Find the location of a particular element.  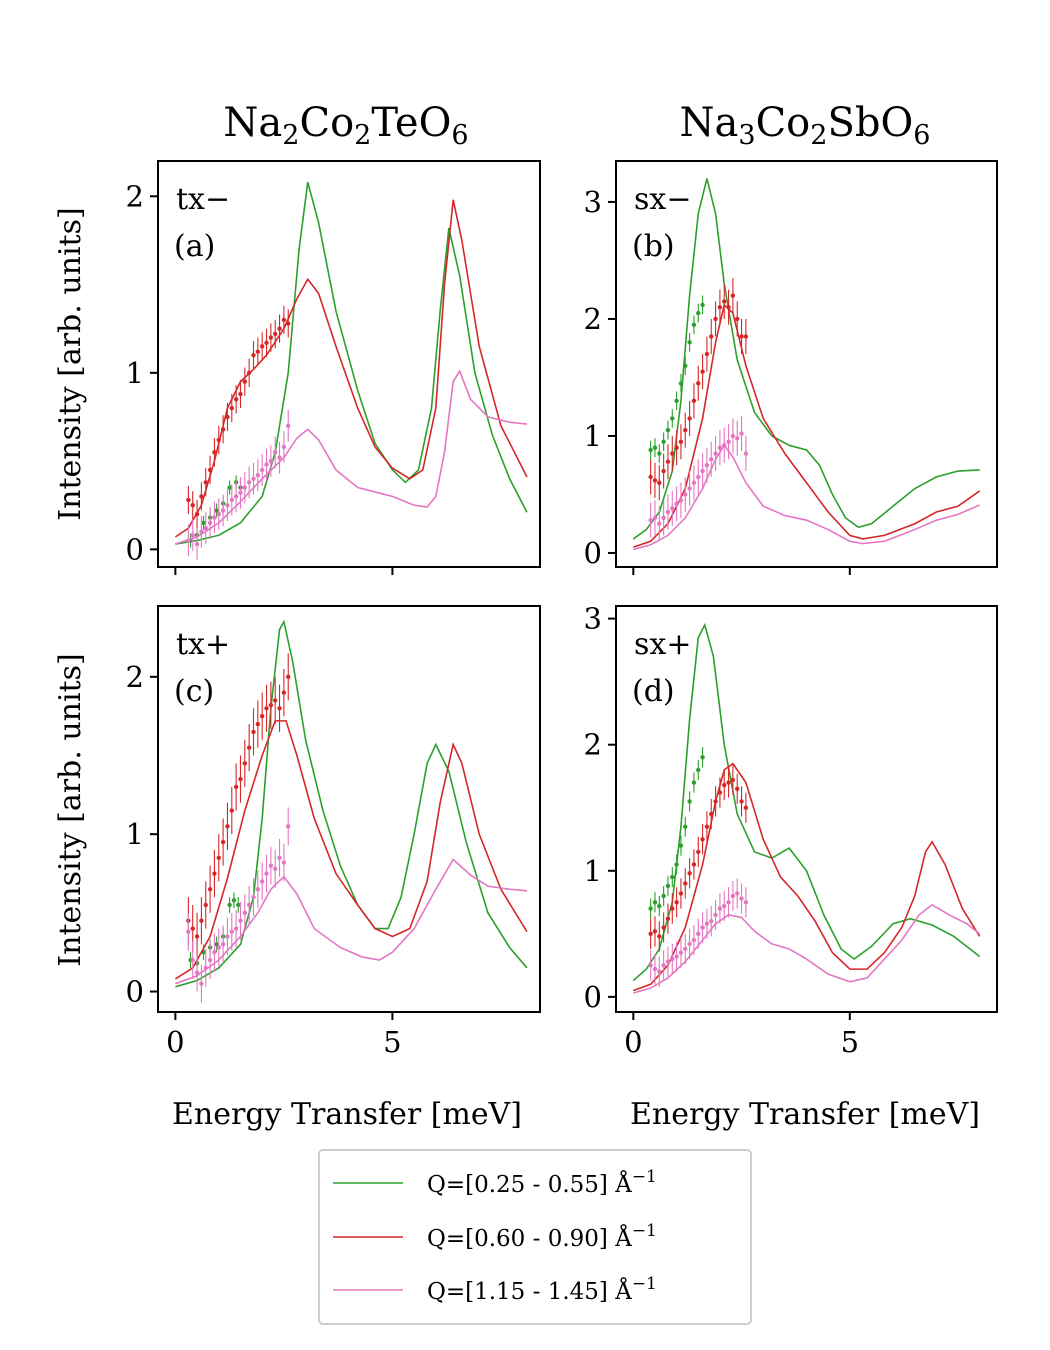

x-tick-label: 0 is located at coordinates (633, 1042).